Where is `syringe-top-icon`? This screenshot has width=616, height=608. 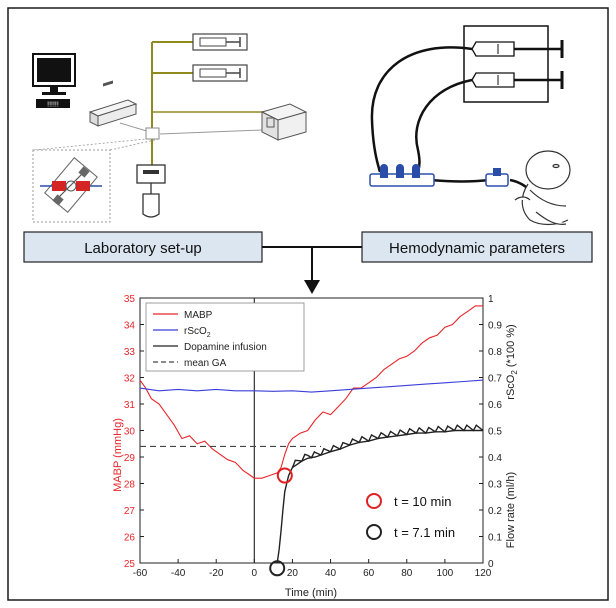 syringe-top-icon is located at coordinates (517, 49).